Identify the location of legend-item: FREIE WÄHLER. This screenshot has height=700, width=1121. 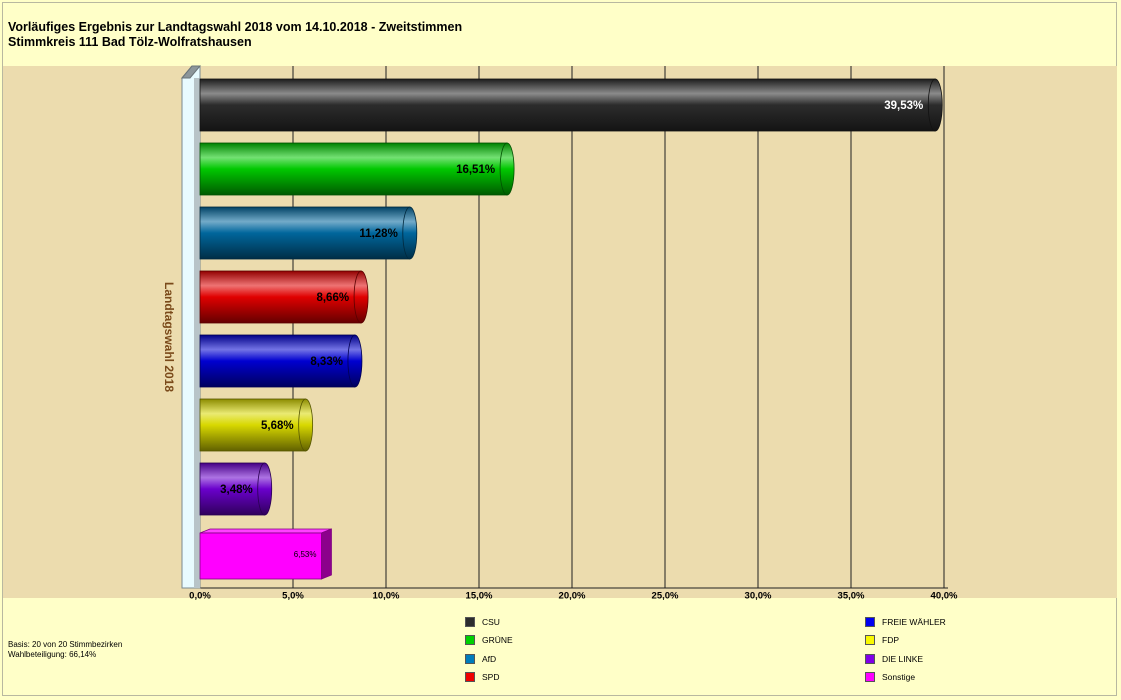
(905, 621).